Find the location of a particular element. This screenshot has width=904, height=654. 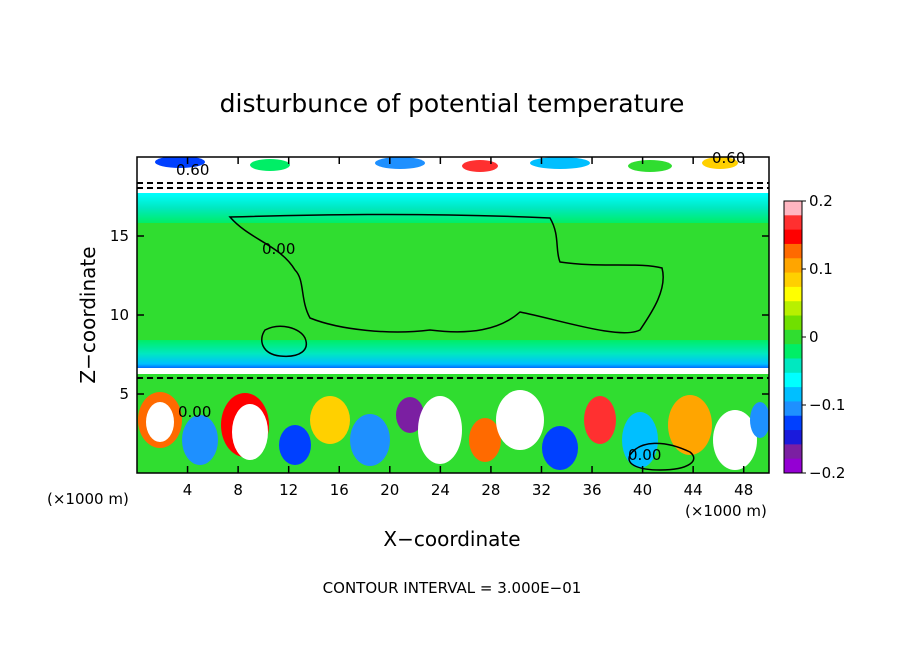

x-tick-label: 48 is located at coordinates (743, 490).